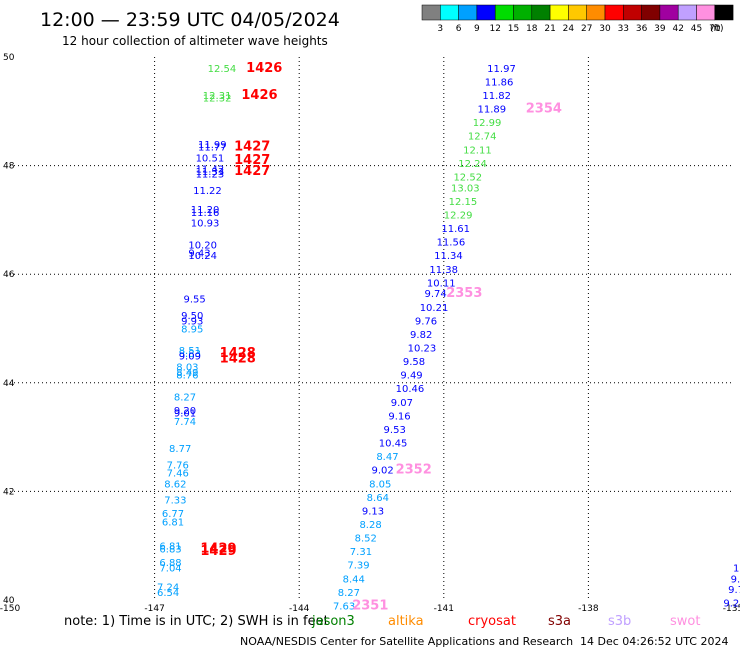 The image size is (740, 650). I want to click on wave-height-value: 8.95, so click(192, 330).